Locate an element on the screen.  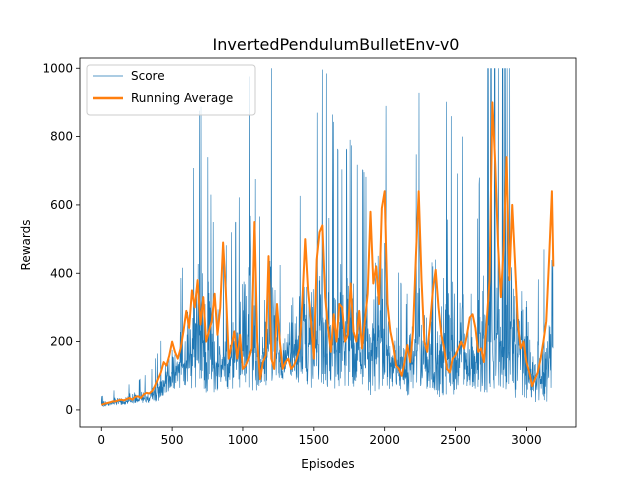
x-axis-ticks: 0 500 1000 1500 2000 2500 3000 is located at coordinates (319, 437).